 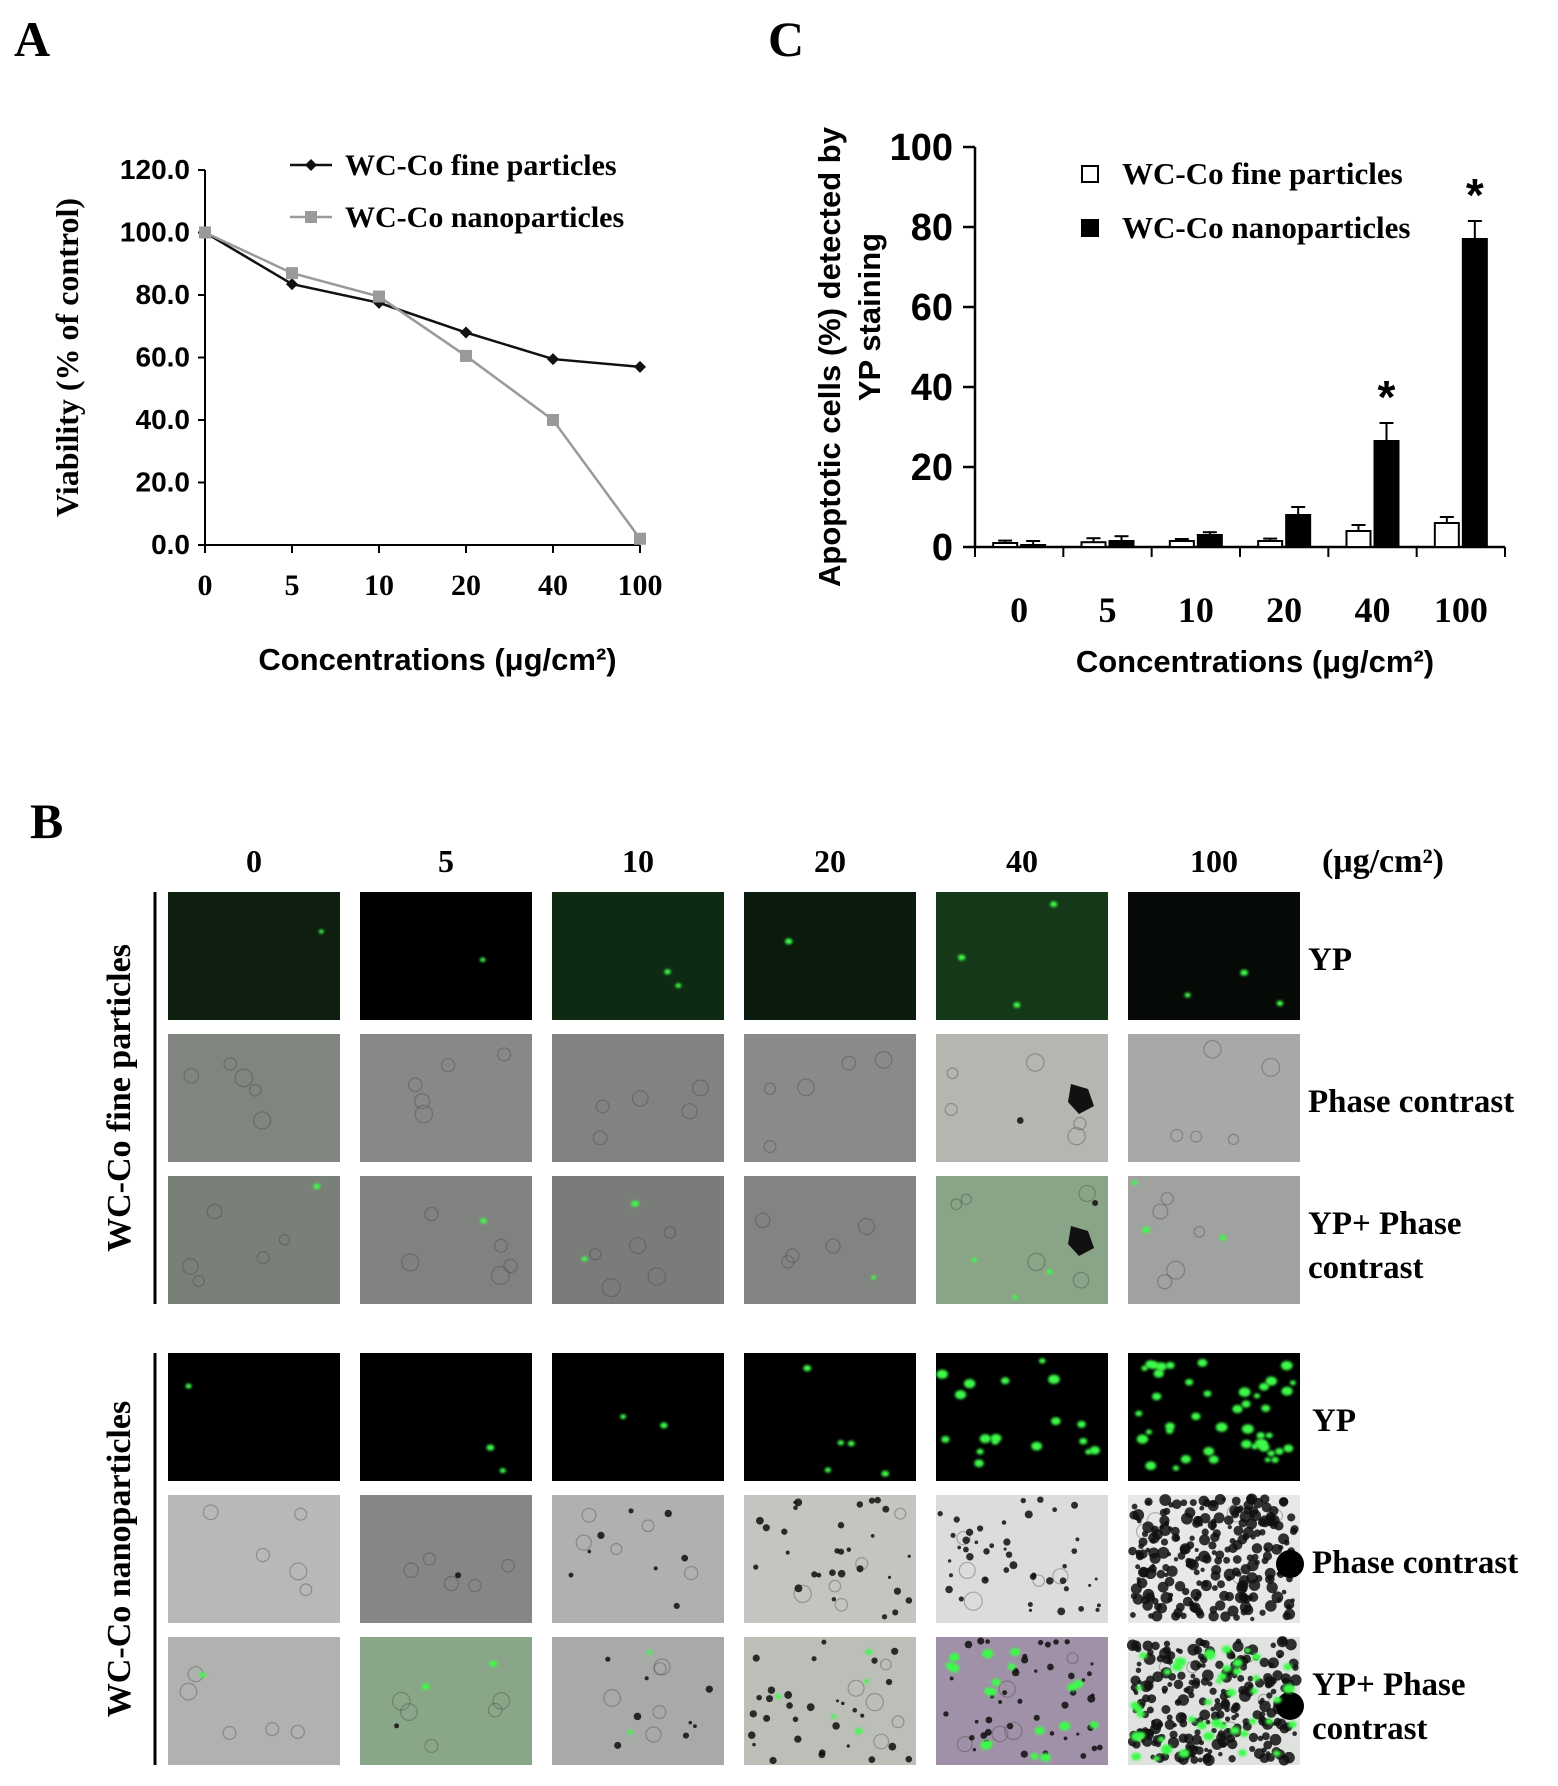 What do you see at coordinates (437, 659) in the screenshot?
I see `x-axis-label: Concentrations (μg/cm²)` at bounding box center [437, 659].